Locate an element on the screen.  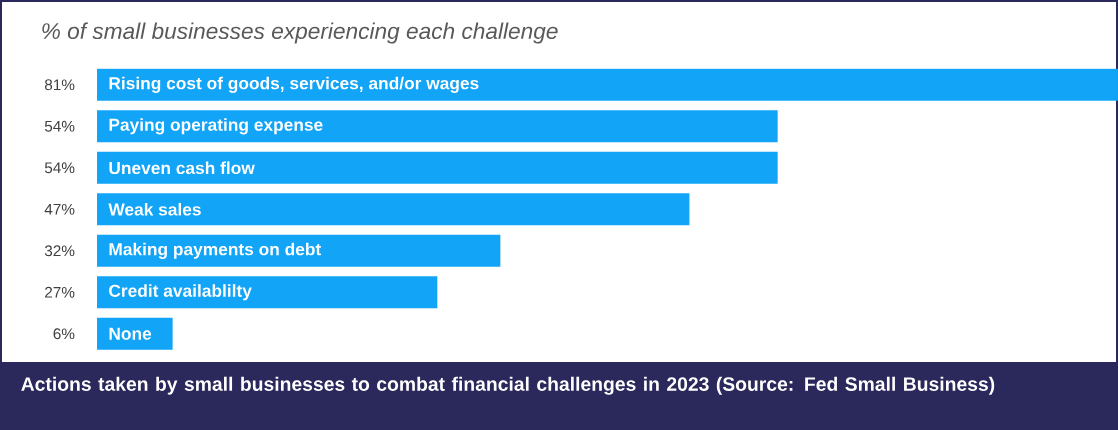
y-tick-label: Uneven cash flow is located at coordinates (182, 168).